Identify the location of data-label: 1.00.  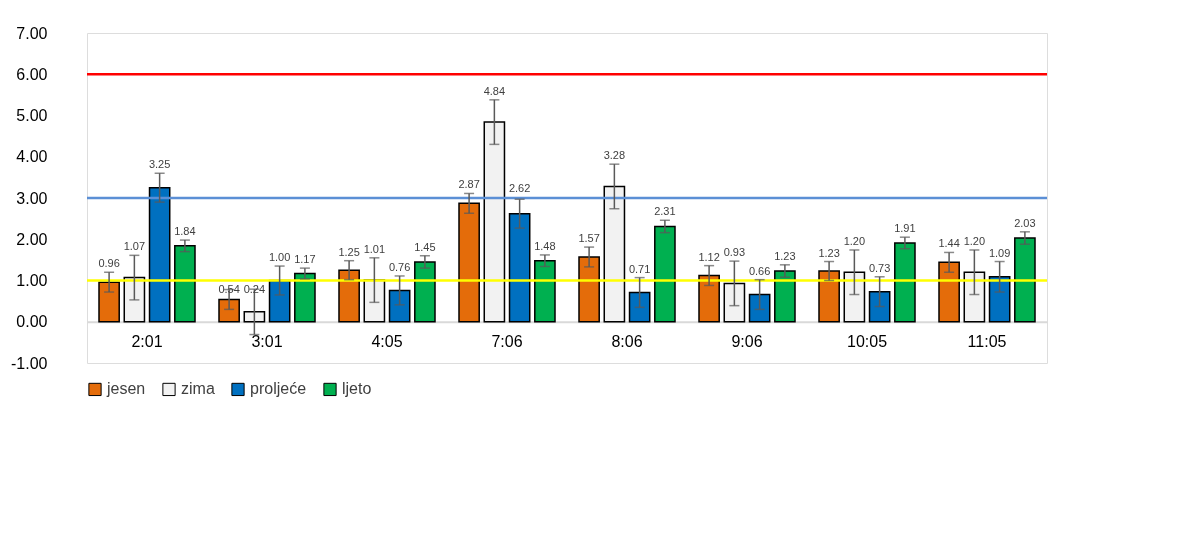
(279, 257).